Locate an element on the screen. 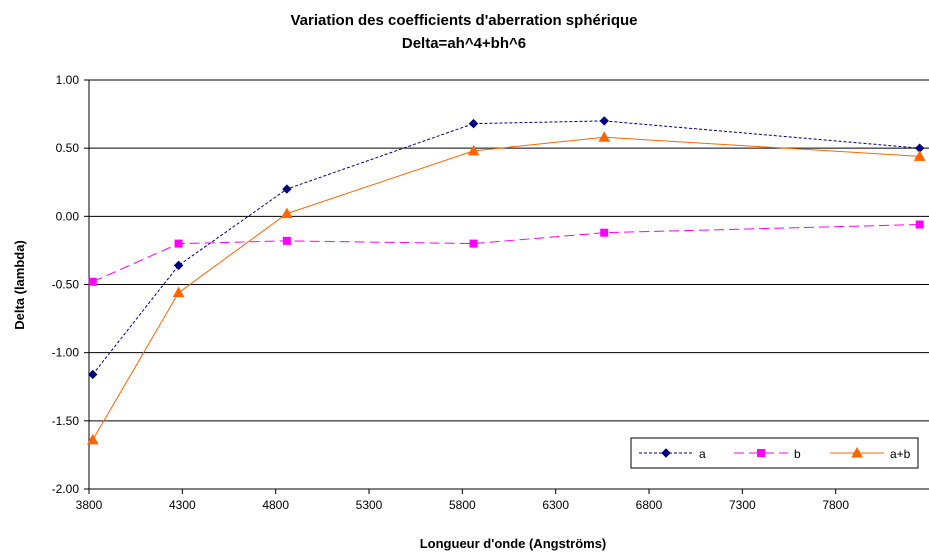 This screenshot has width=929, height=554. x-tick-label: 3800 is located at coordinates (89, 505).